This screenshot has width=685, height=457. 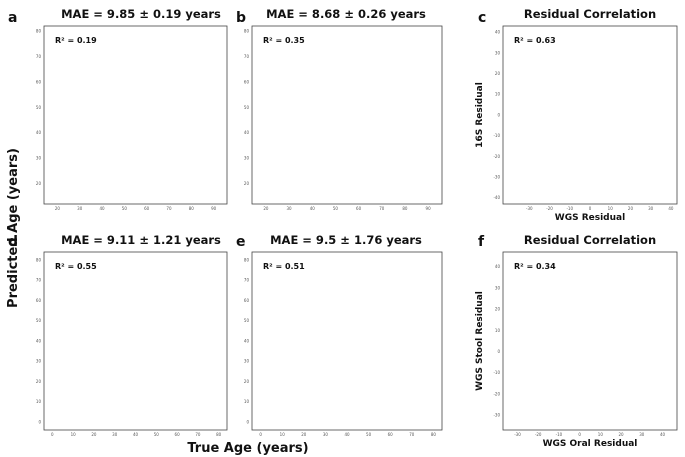 I want to click on global-ylabel: Predicted Age (years), so click(x=13, y=228).